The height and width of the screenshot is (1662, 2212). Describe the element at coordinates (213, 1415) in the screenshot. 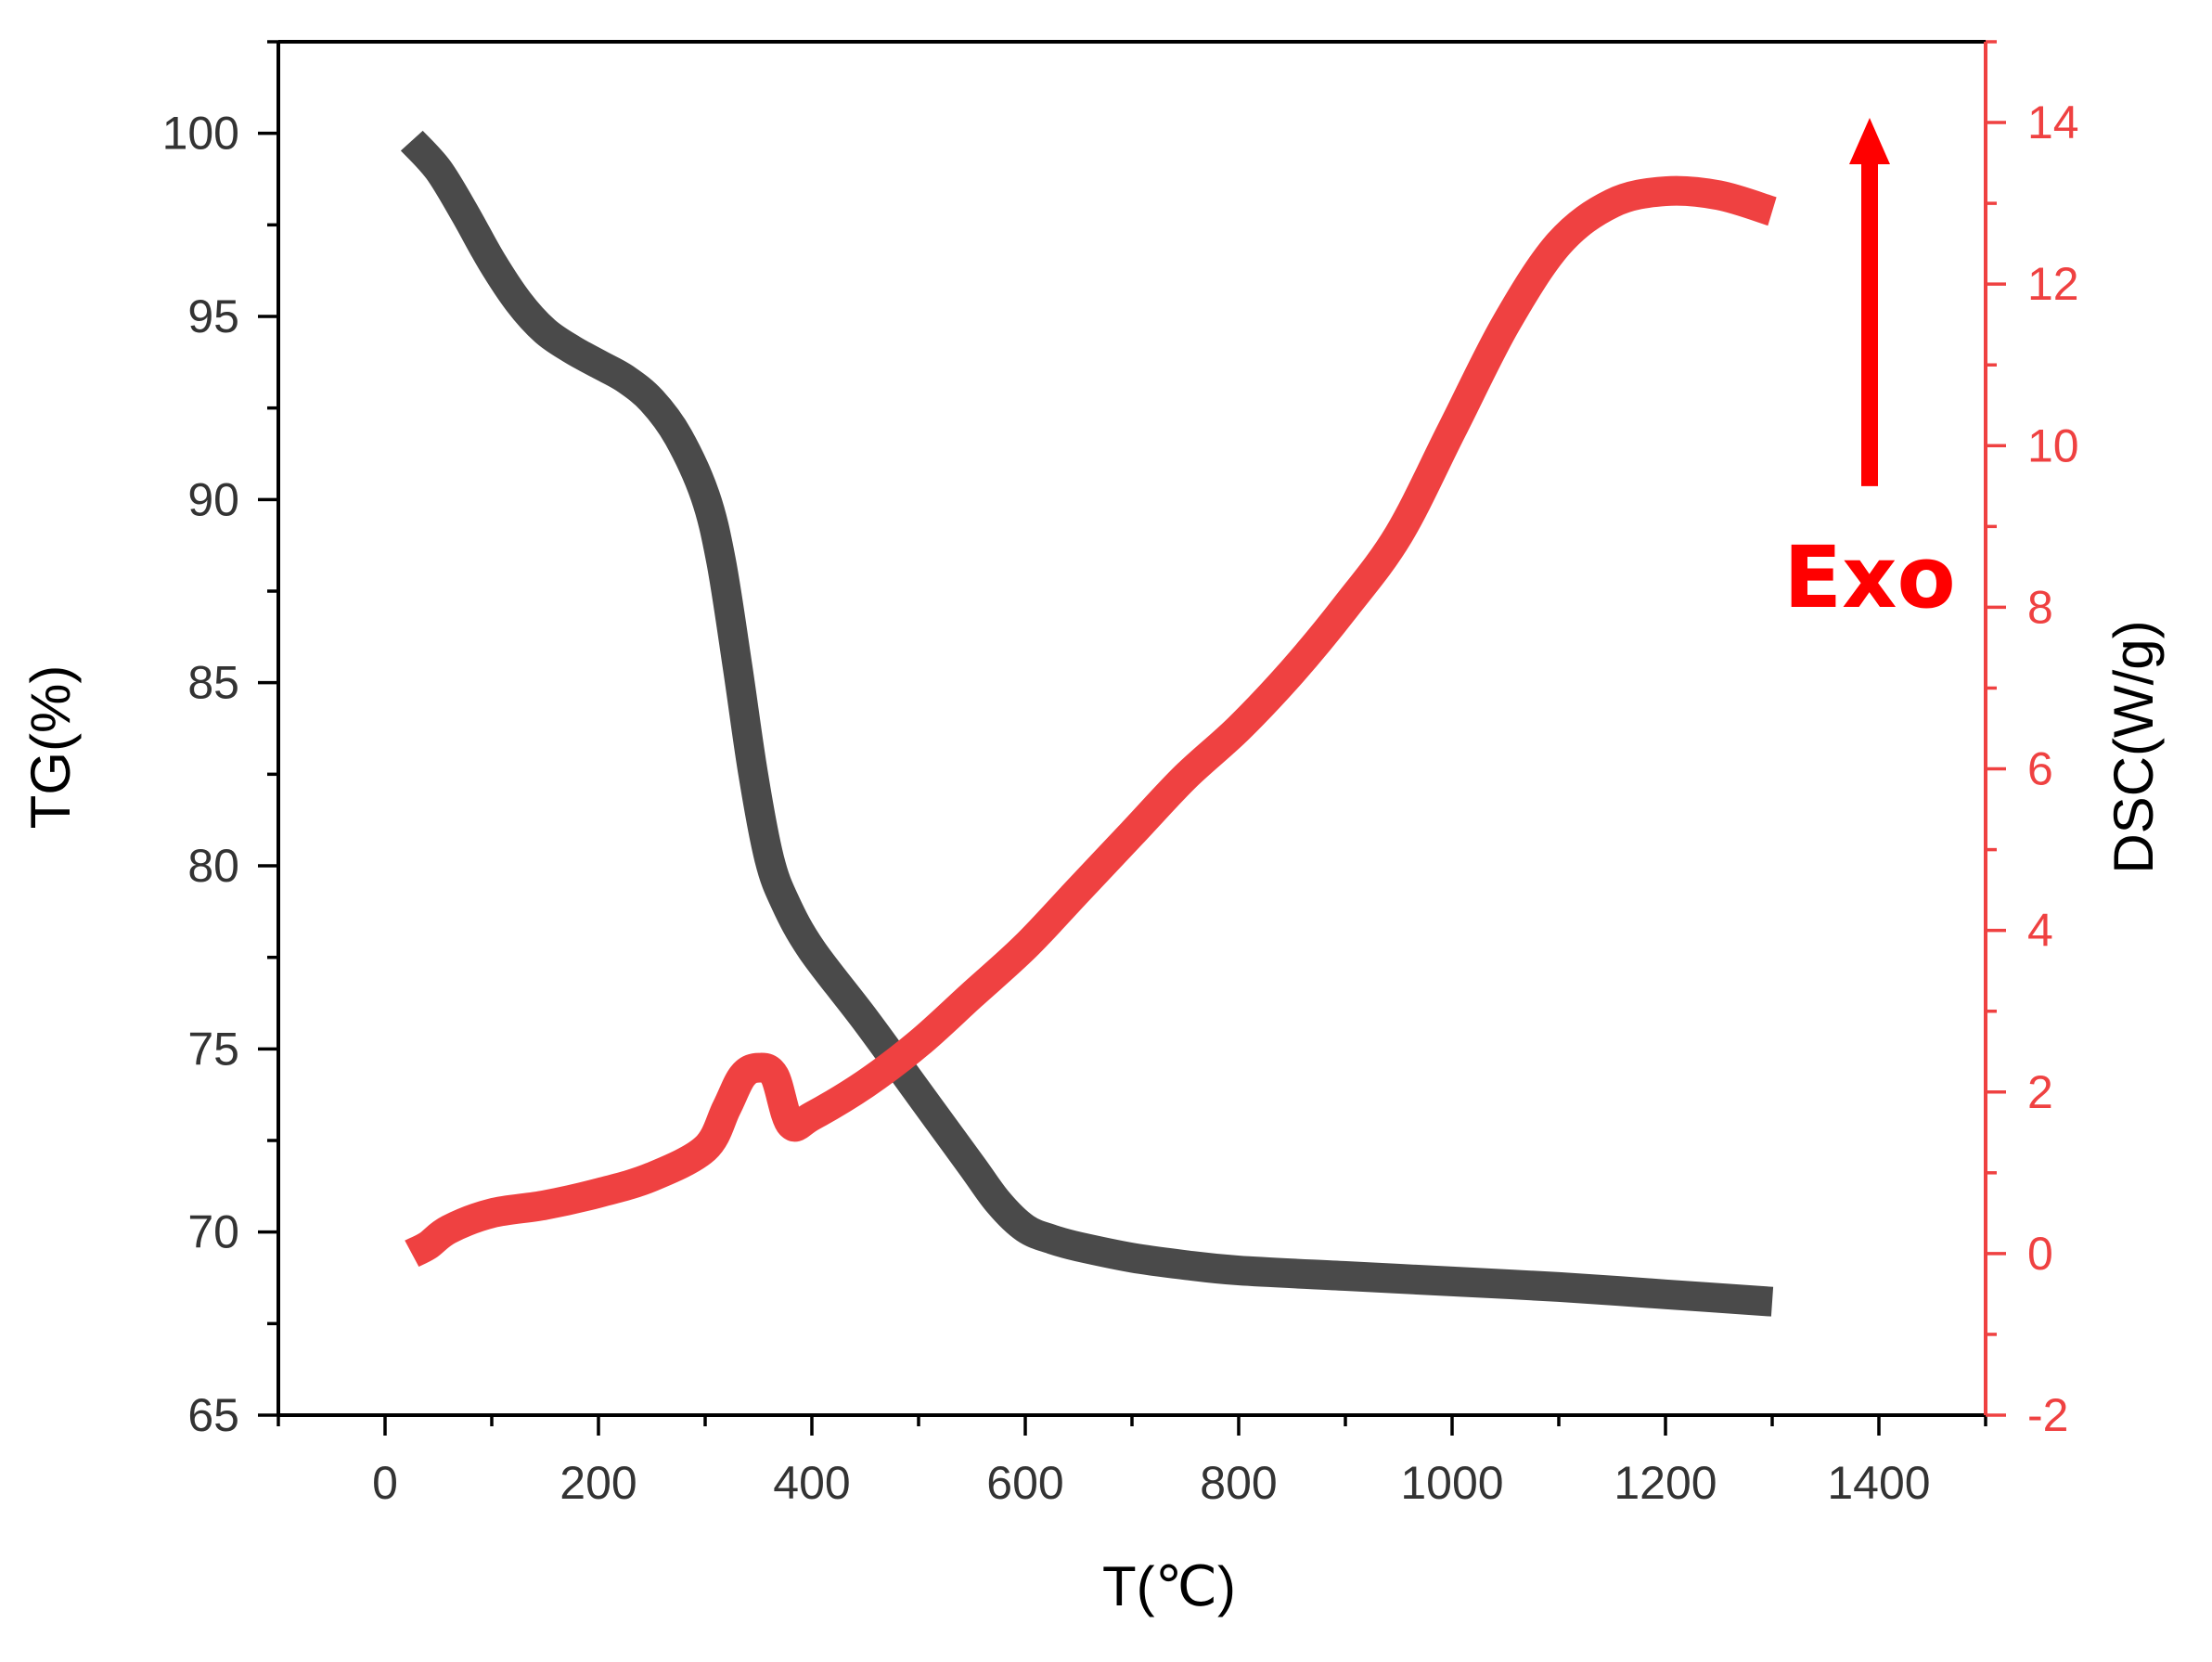

I see `y-tick-label: 65` at that location.